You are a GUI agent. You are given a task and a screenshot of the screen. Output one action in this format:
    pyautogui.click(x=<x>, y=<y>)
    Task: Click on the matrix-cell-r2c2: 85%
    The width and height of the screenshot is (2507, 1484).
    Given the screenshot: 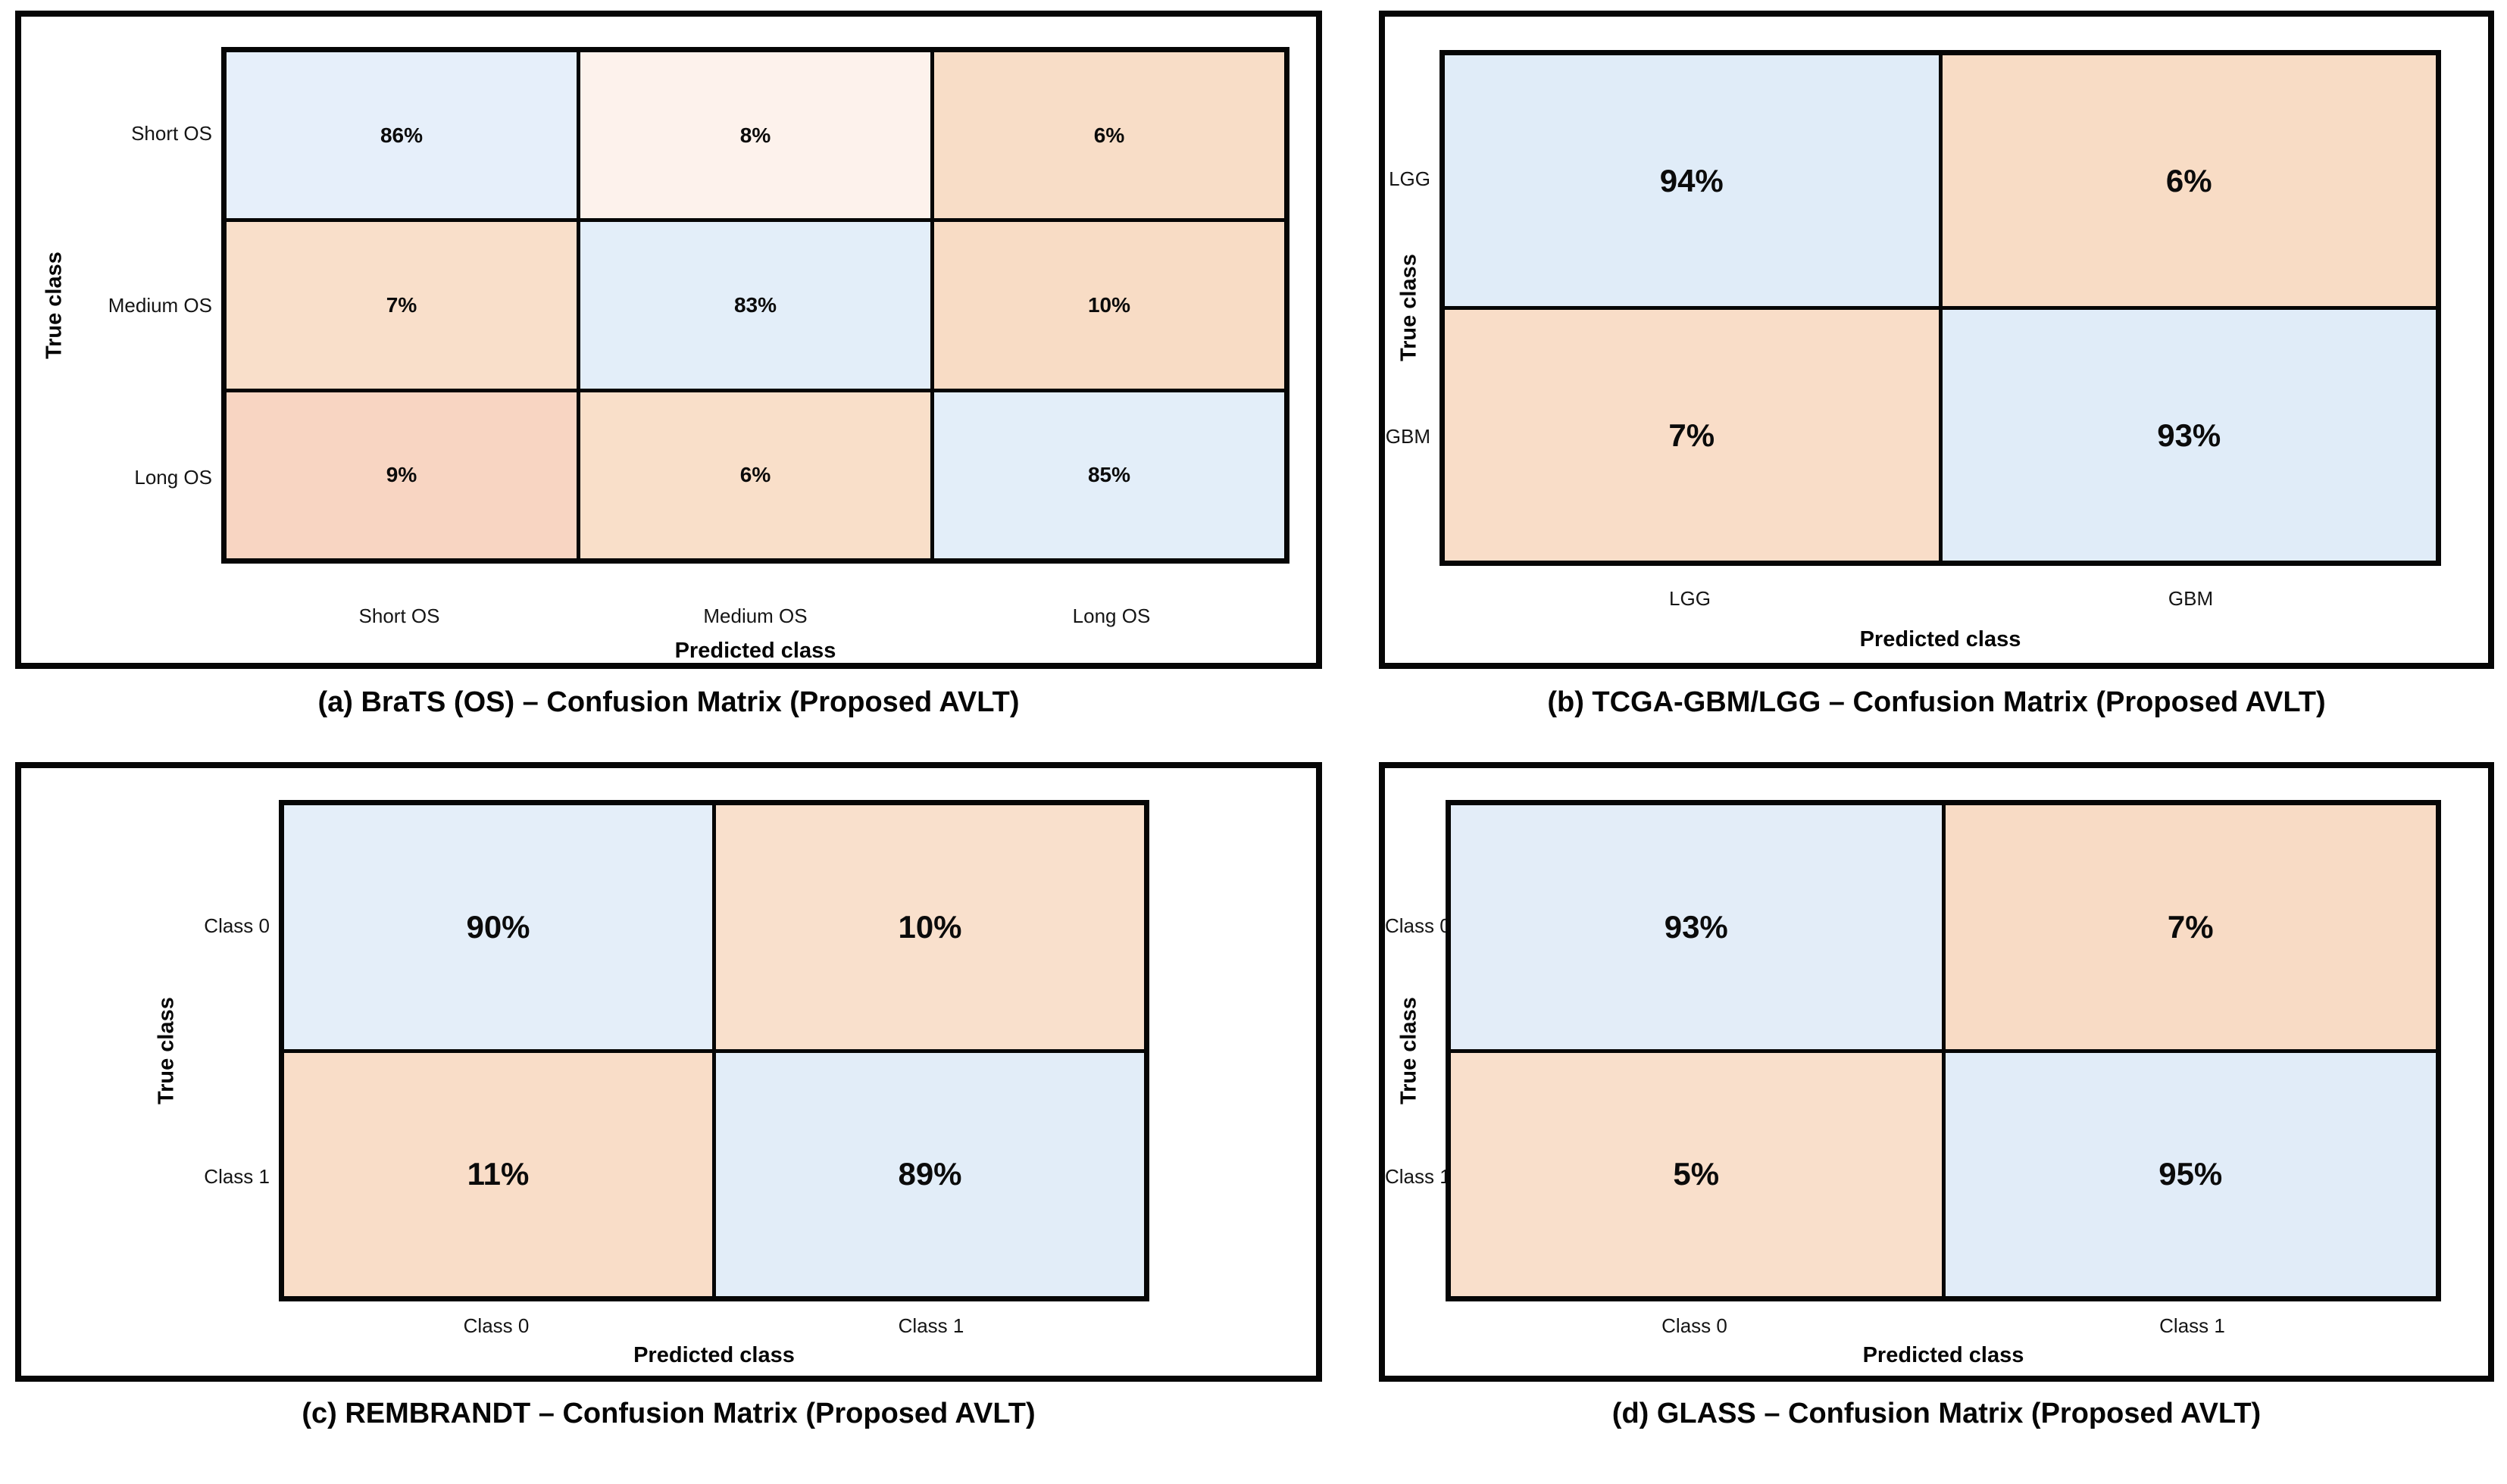 What is the action you would take?
    pyautogui.click(x=1109, y=475)
    